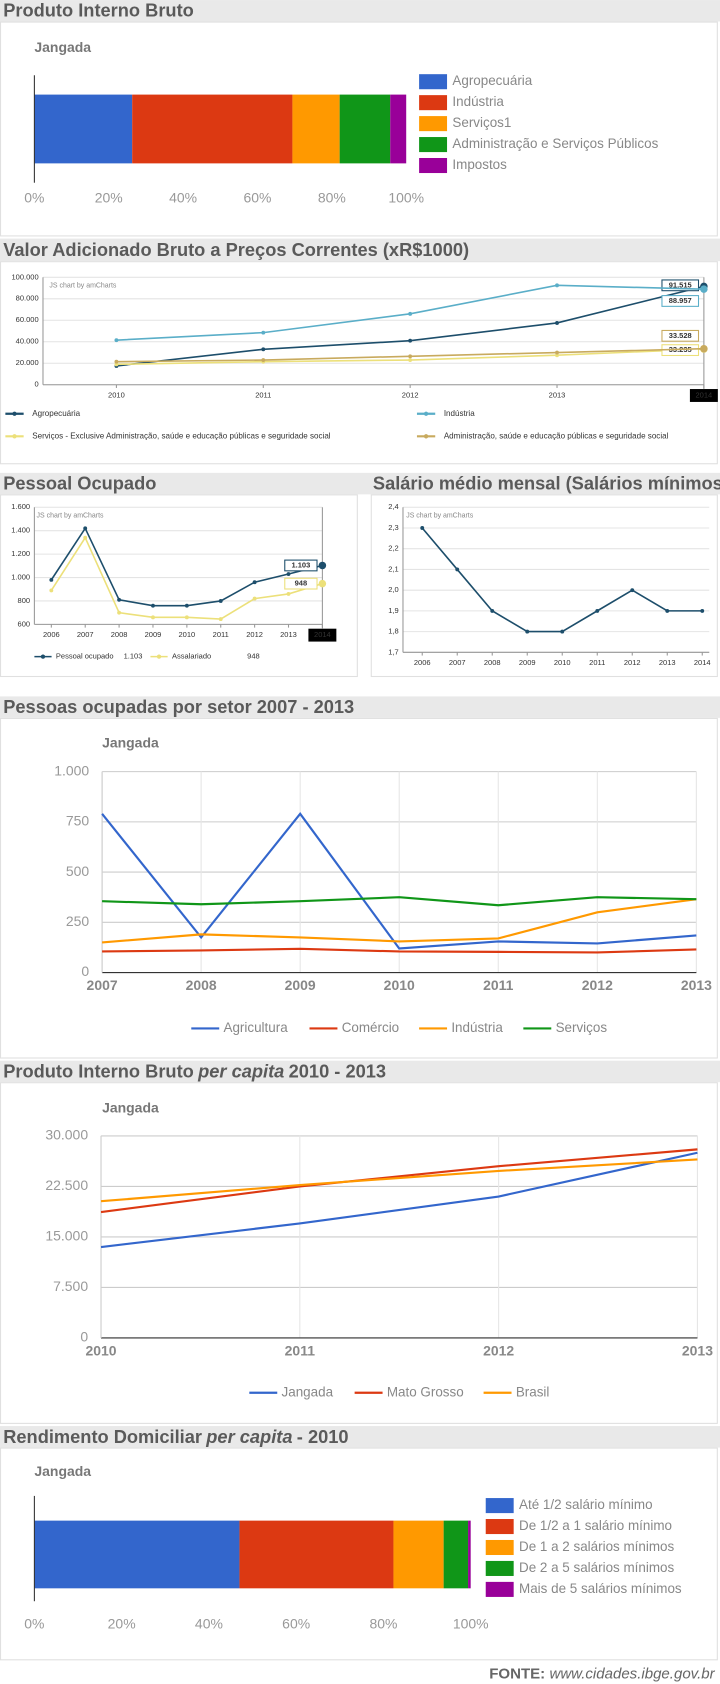 Image resolution: width=720 pixels, height=1684 pixels. Describe the element at coordinates (323, 1436) in the screenshot. I see `title-part: - 2010` at that location.